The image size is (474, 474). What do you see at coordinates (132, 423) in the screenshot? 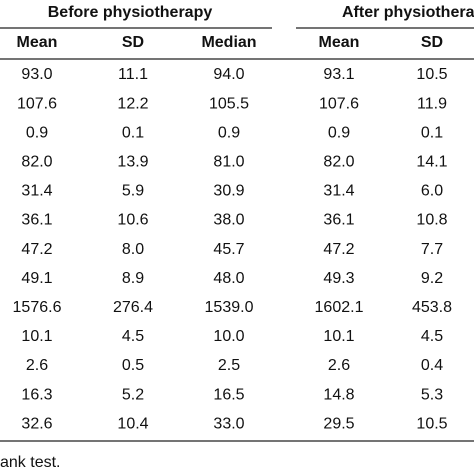
I see `cell: 10.4` at bounding box center [132, 423].